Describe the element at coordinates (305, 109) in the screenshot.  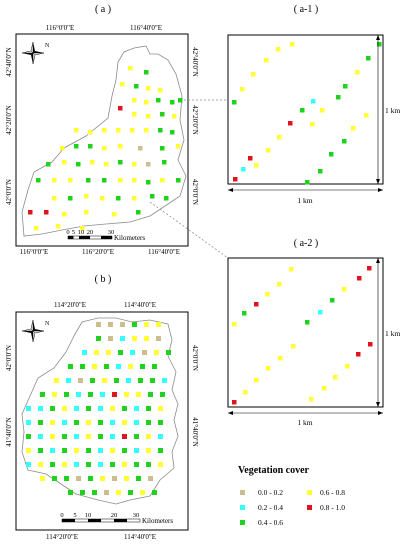
I see `panel-a1-frame` at that location.